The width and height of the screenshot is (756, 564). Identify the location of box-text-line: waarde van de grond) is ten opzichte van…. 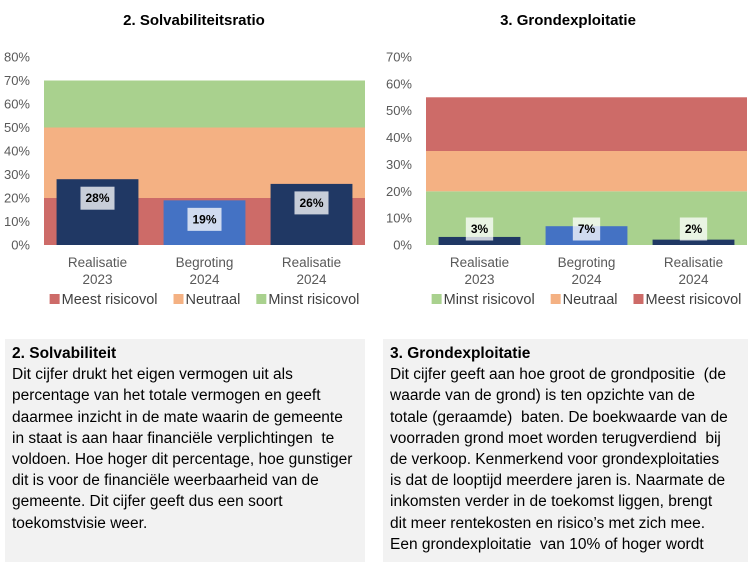
(543, 396).